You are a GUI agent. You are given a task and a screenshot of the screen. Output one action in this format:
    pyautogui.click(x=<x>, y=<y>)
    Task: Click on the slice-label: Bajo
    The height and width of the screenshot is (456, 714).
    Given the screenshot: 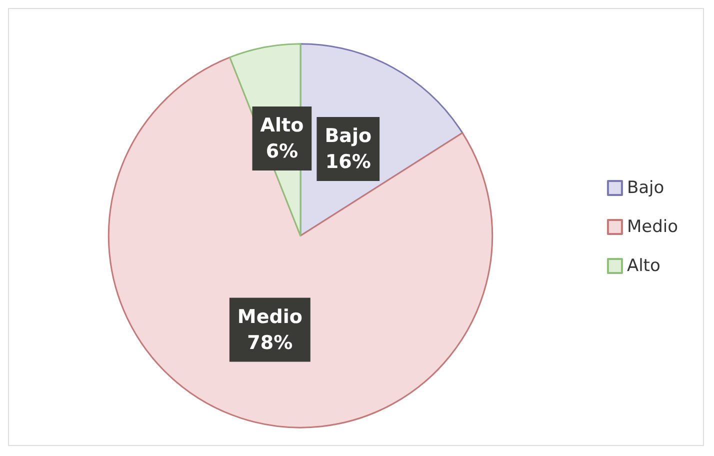 What is the action you would take?
    pyautogui.click(x=348, y=136)
    